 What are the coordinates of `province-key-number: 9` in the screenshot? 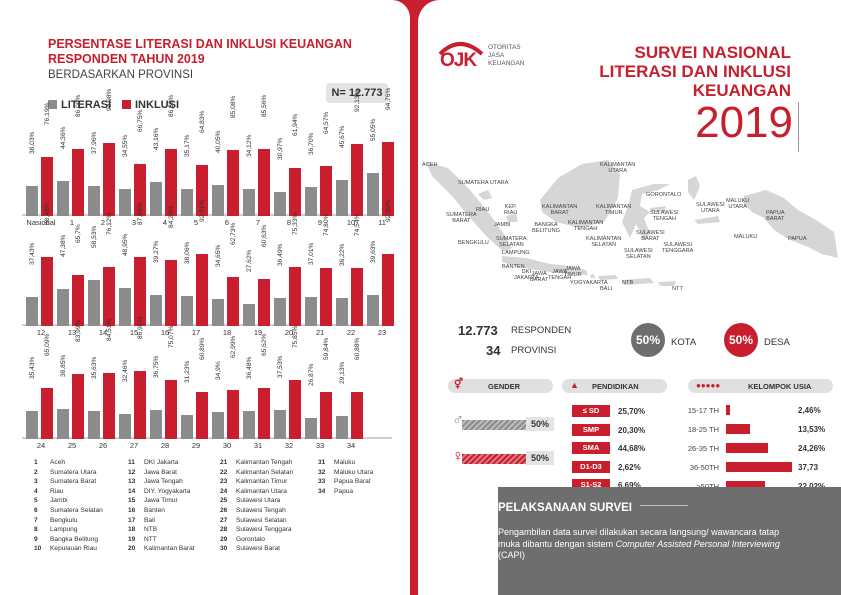 It's located at (36, 539).